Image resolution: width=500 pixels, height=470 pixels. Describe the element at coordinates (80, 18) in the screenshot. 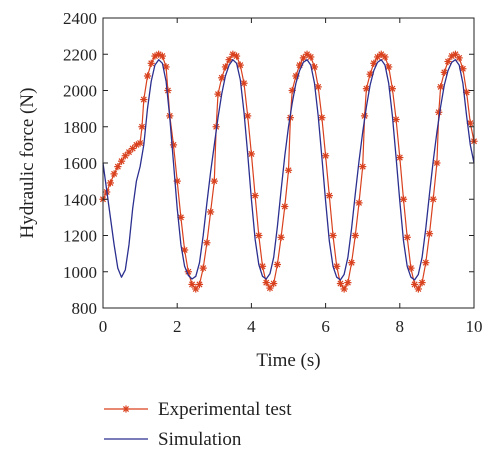

I see `y-tick-label: 2400` at that location.